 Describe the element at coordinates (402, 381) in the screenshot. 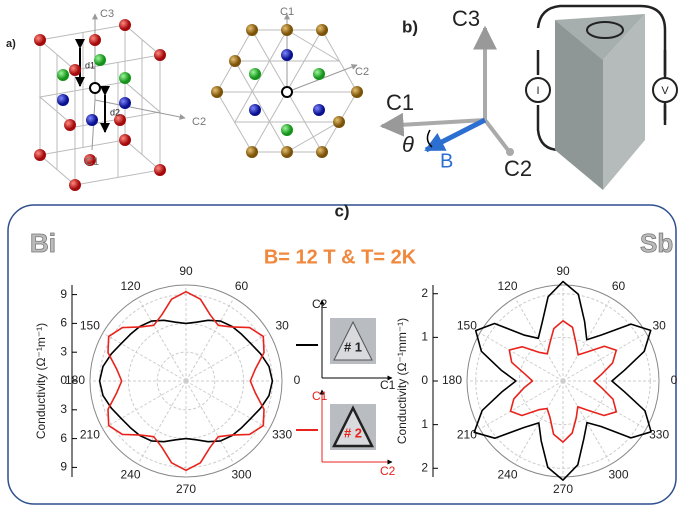

I see `y-axis-label: Conductivity (Ω⁻¹mm⁻¹)` at that location.